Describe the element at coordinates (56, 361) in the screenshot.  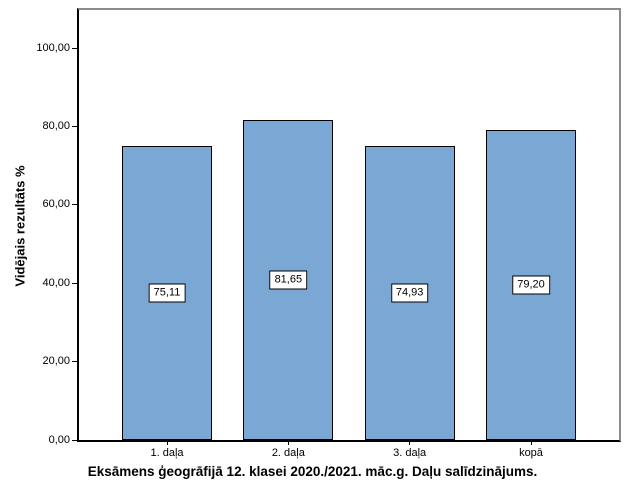
I see `y-tick-label: 20,00` at that location.